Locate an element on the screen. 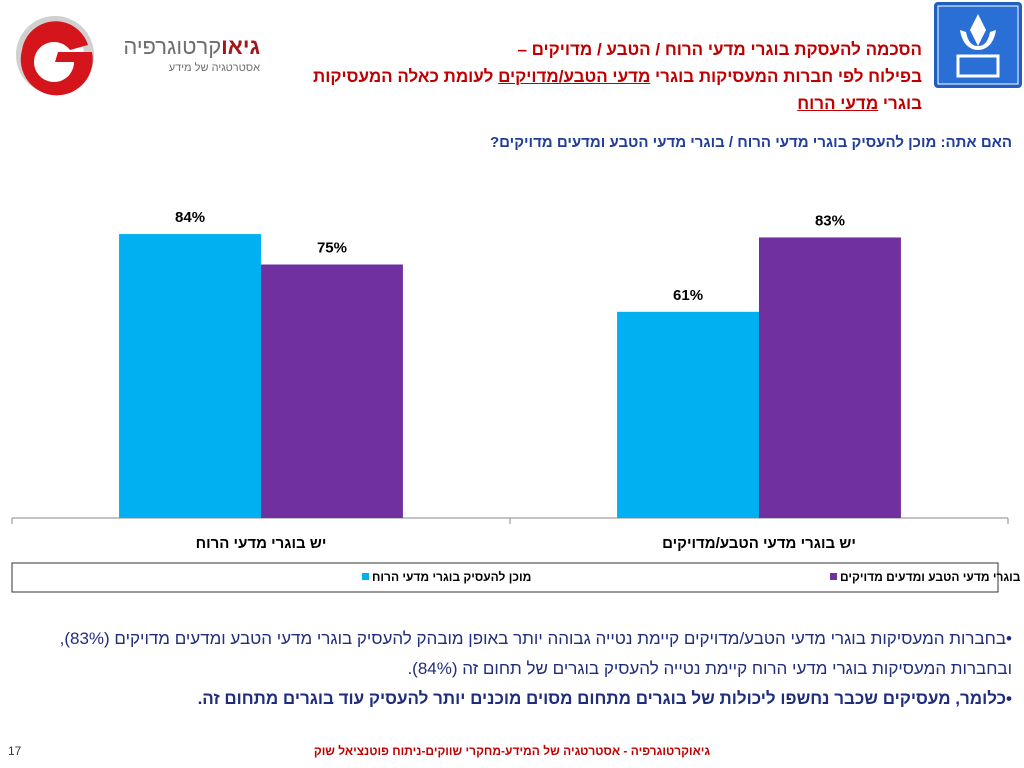  data-label: 61% is located at coordinates (688, 295).